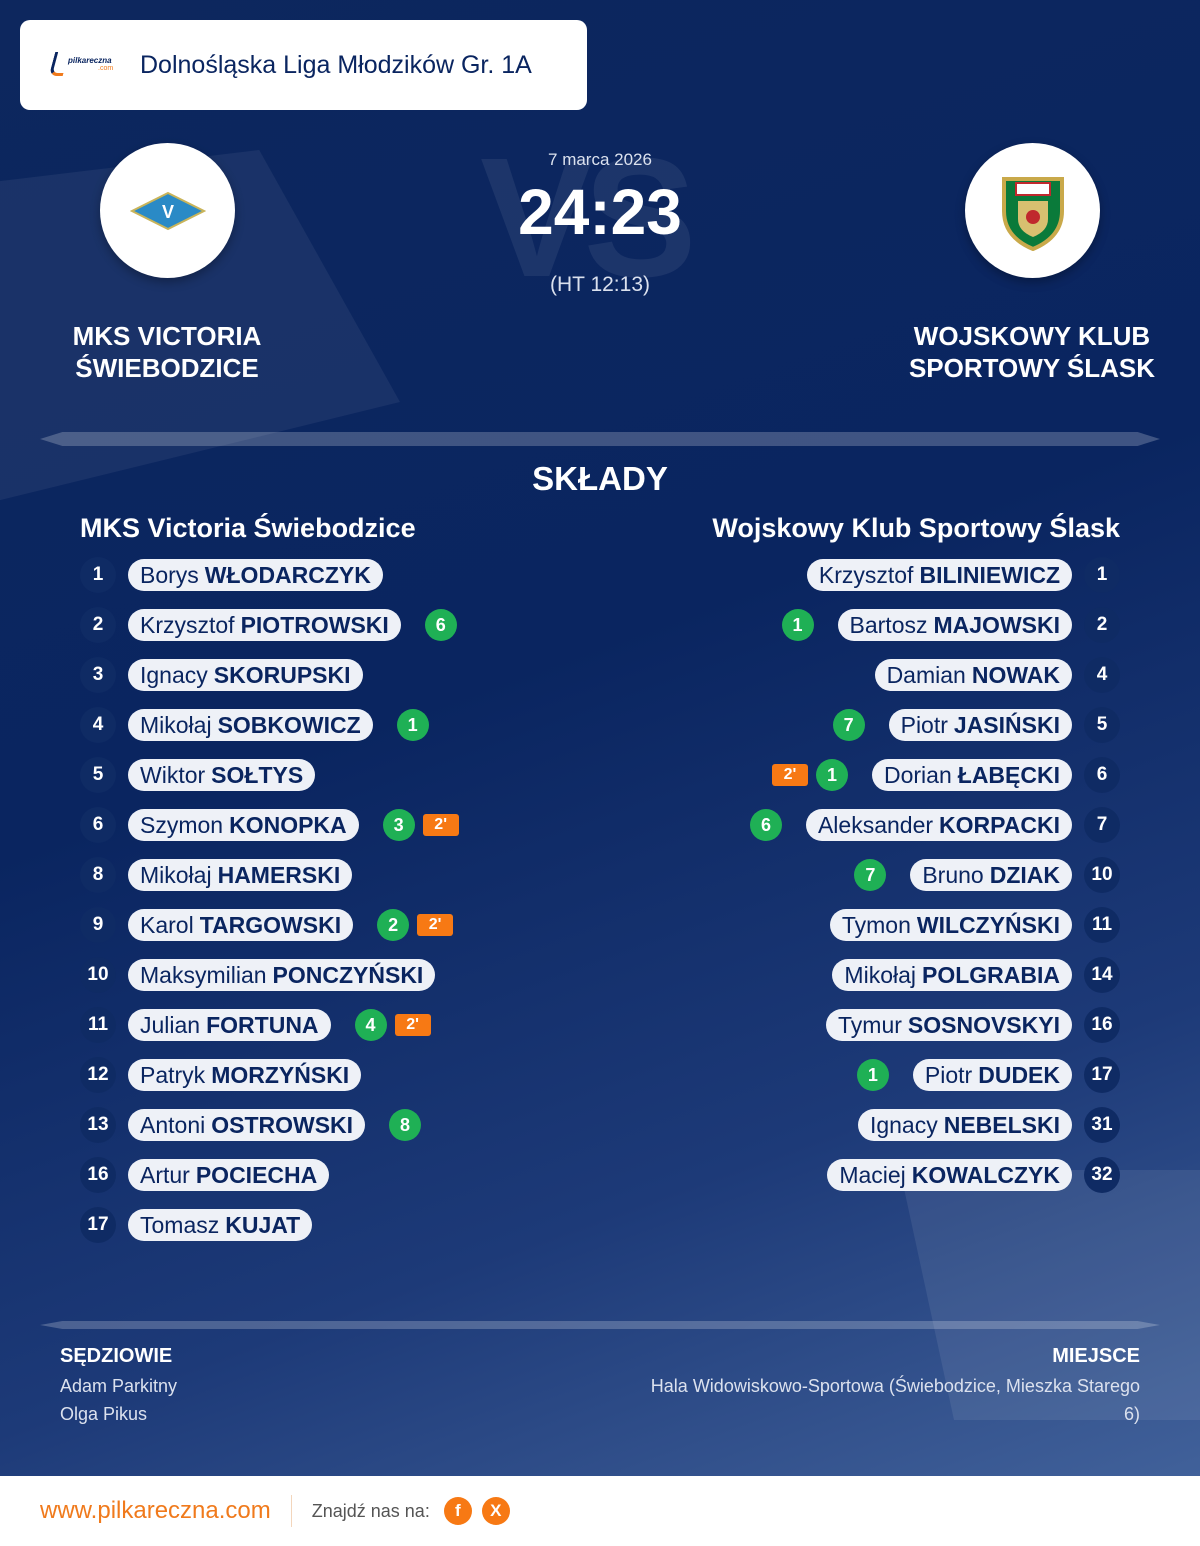 This screenshot has width=1200, height=1546. I want to click on player-row: 13 Antoni OSTROWSKI 8, so click(256, 1125).